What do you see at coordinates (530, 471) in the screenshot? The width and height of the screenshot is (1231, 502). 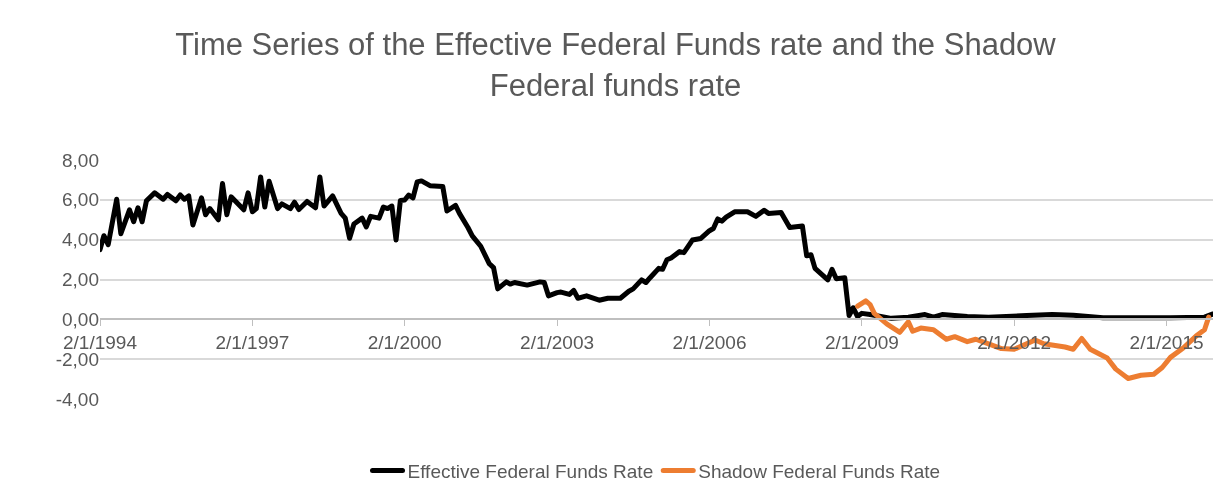 I see `legend-label: Effective Federal Funds Rate` at bounding box center [530, 471].